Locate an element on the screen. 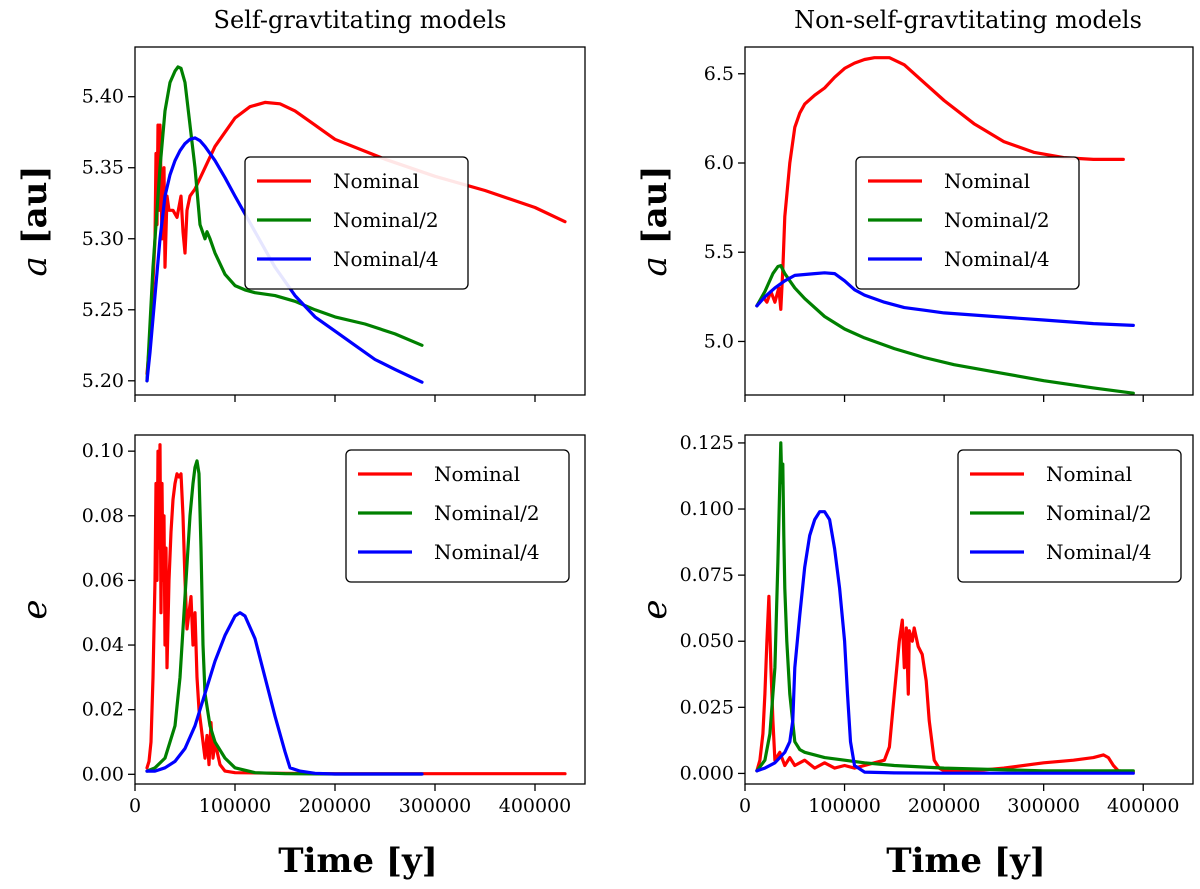 This screenshot has width=1200, height=889. col-title-right: Non-self-gravtitating models is located at coordinates (968, 20).